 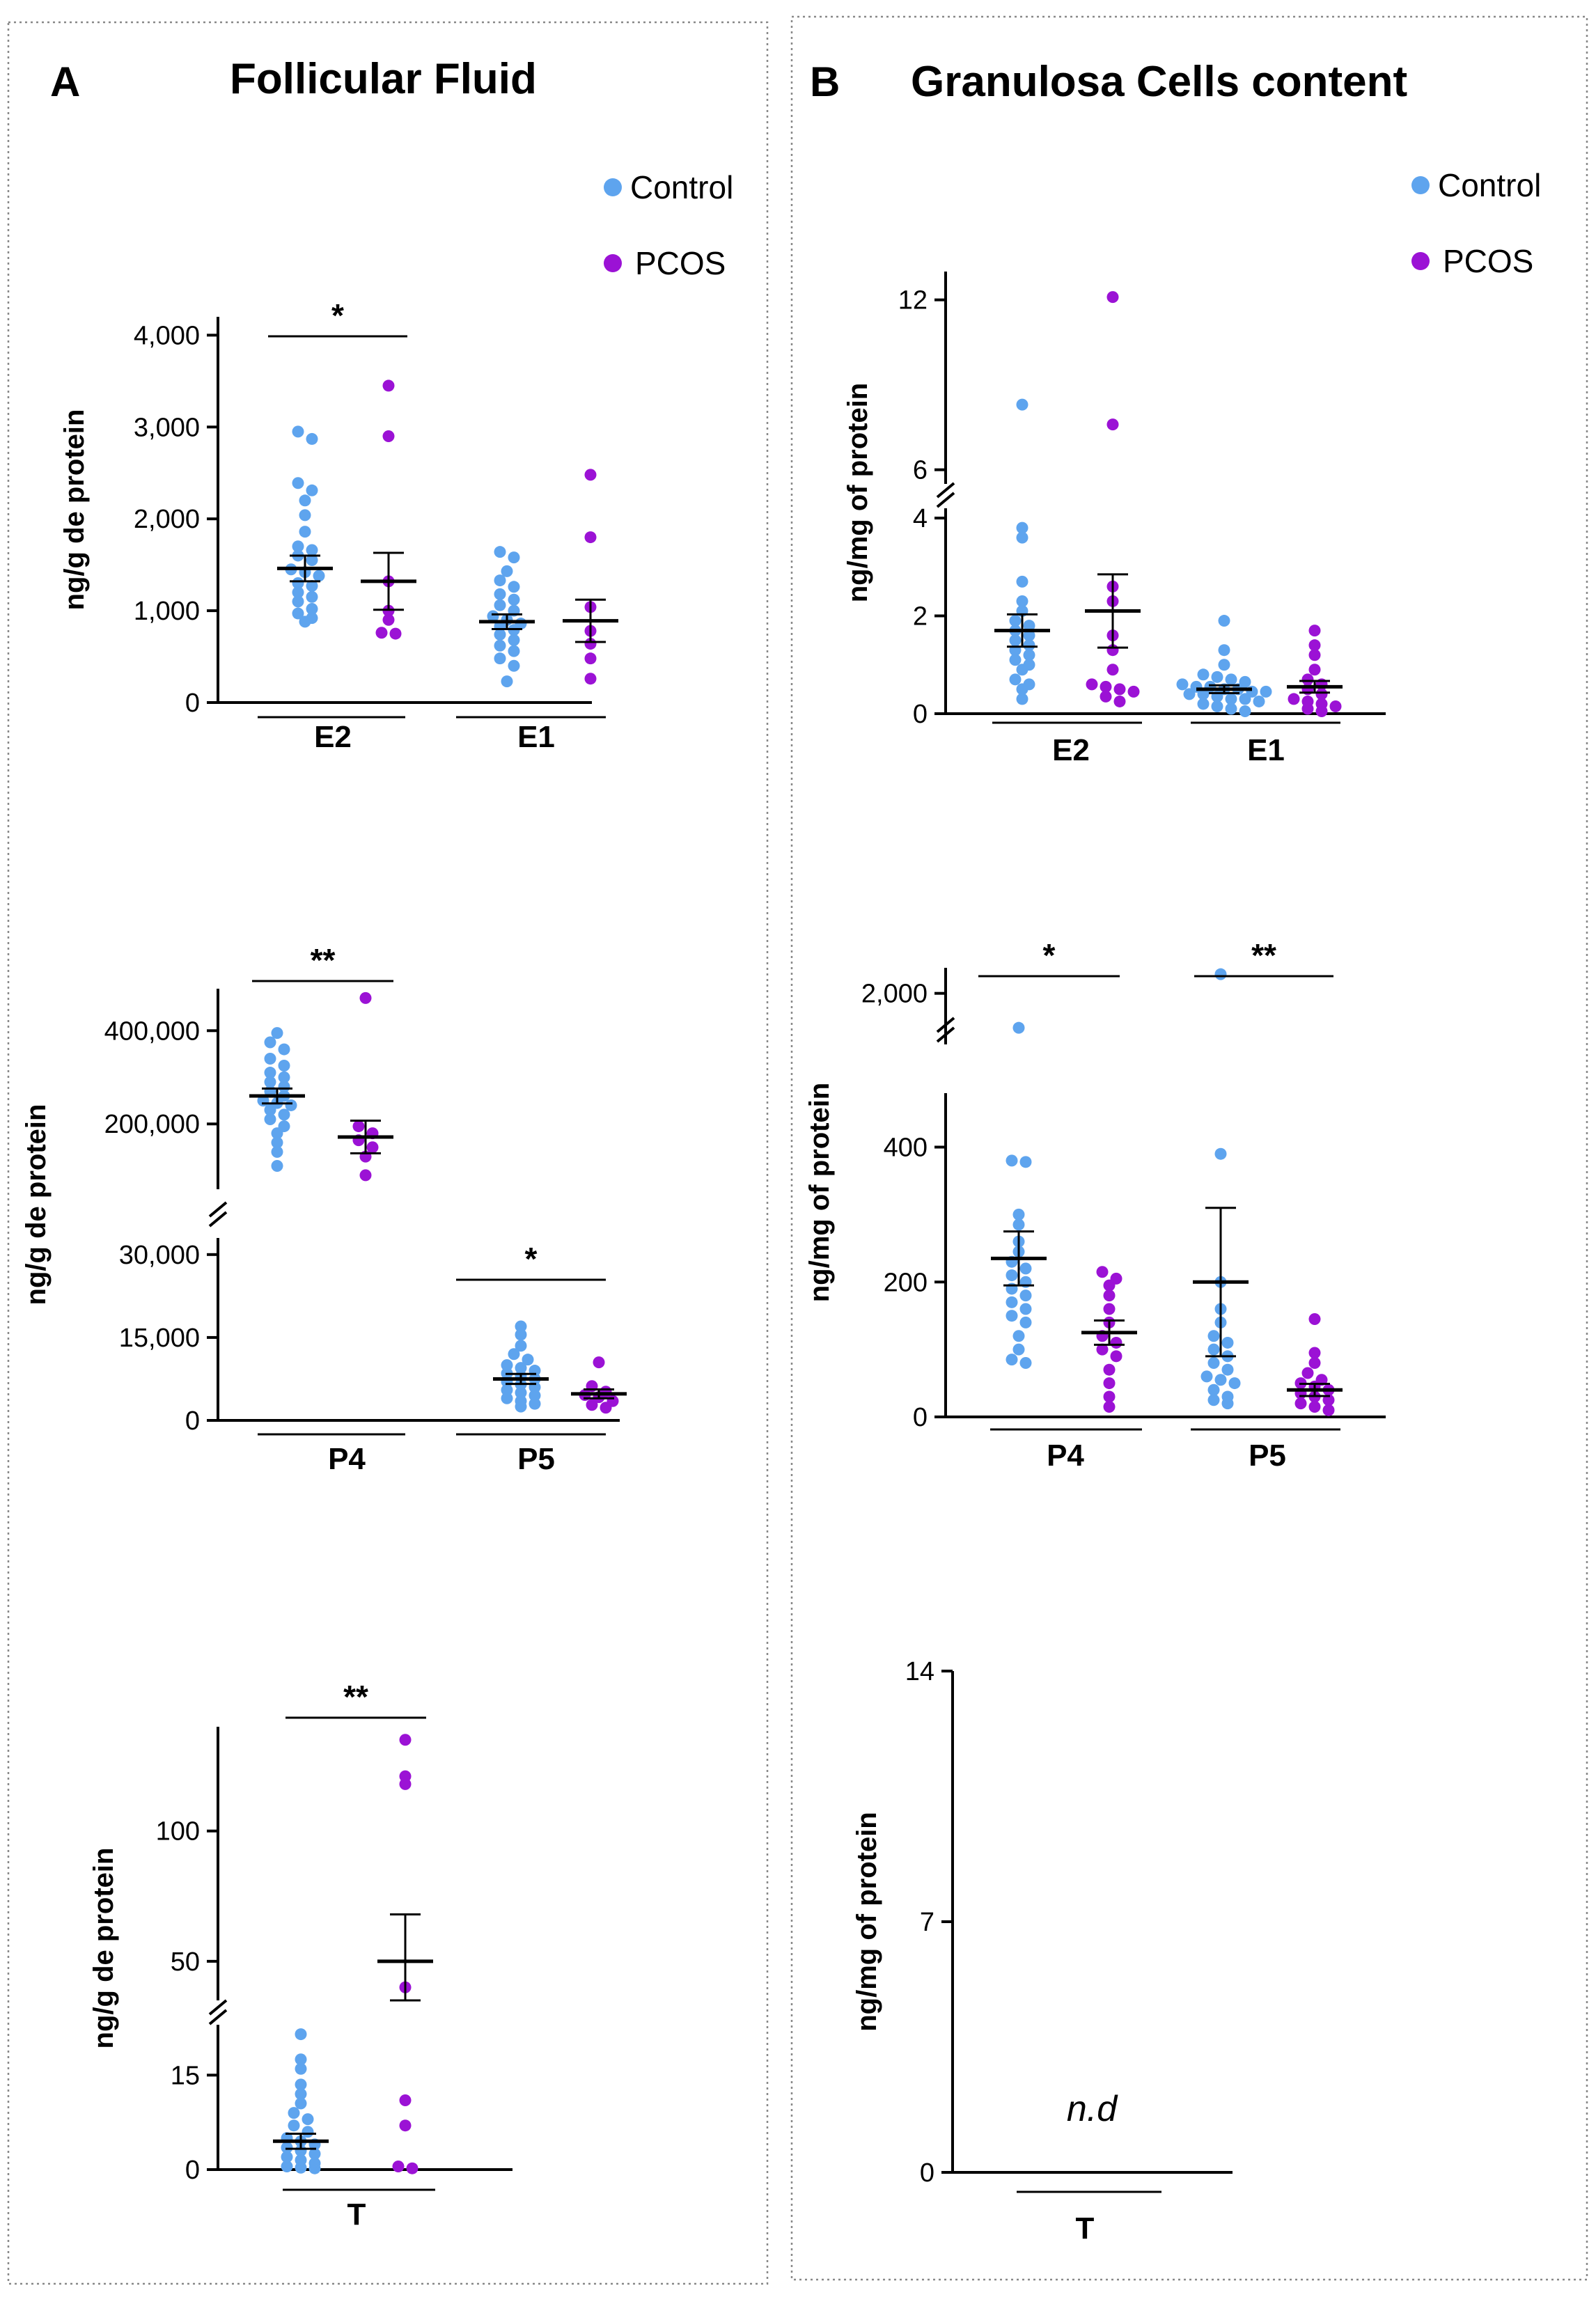 I want to click on y-tick-label: 400,000, so click(x=152, y=1031).